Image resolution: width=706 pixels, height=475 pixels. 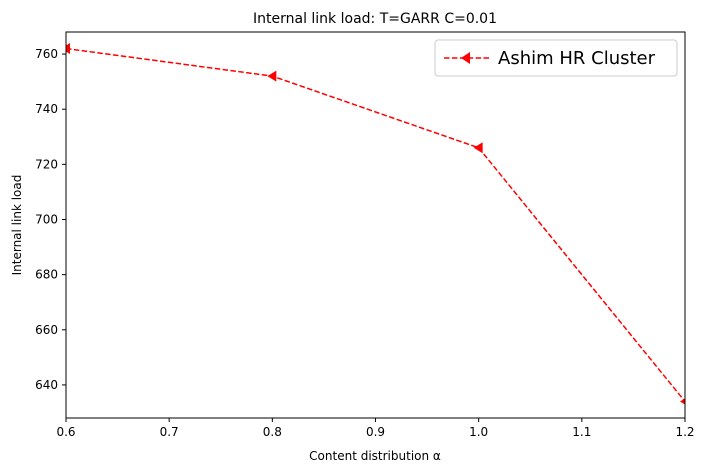 I want to click on y-tick-label: 760, so click(x=46, y=54).